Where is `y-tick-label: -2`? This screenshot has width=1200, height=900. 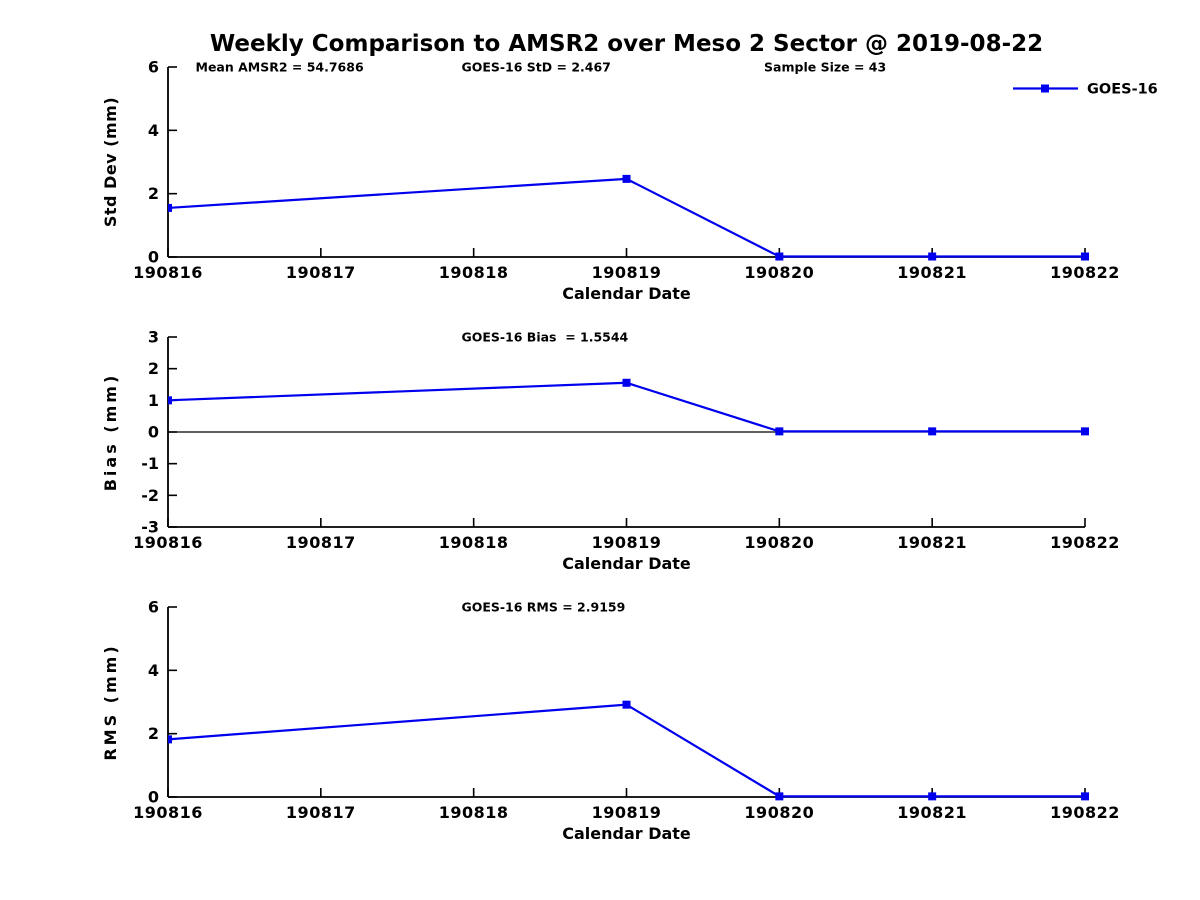 y-tick-label: -2 is located at coordinates (150, 495).